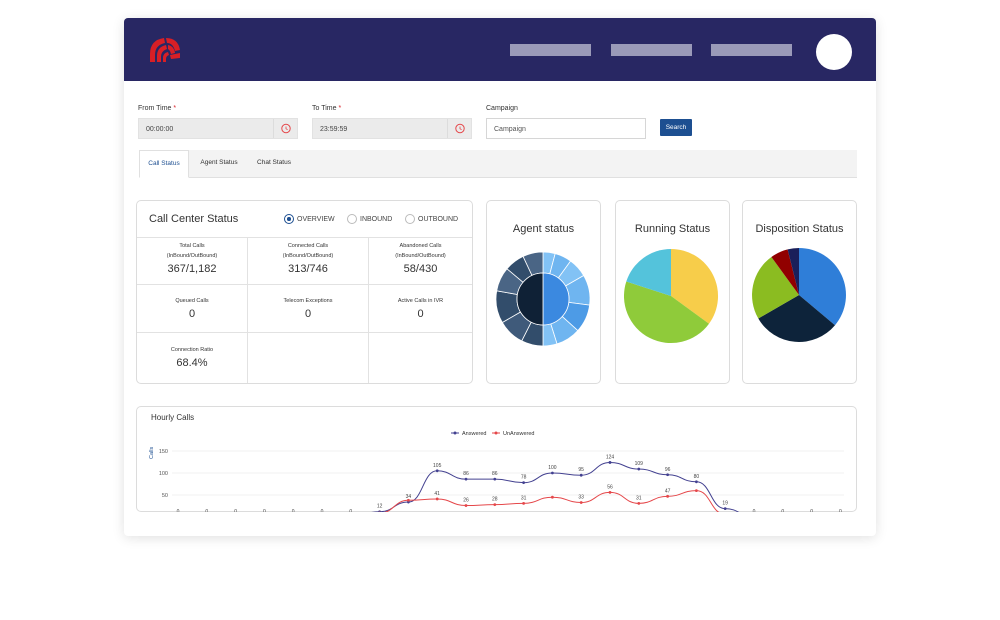  I want to click on from-time-input: 00:00:00, so click(218, 128).